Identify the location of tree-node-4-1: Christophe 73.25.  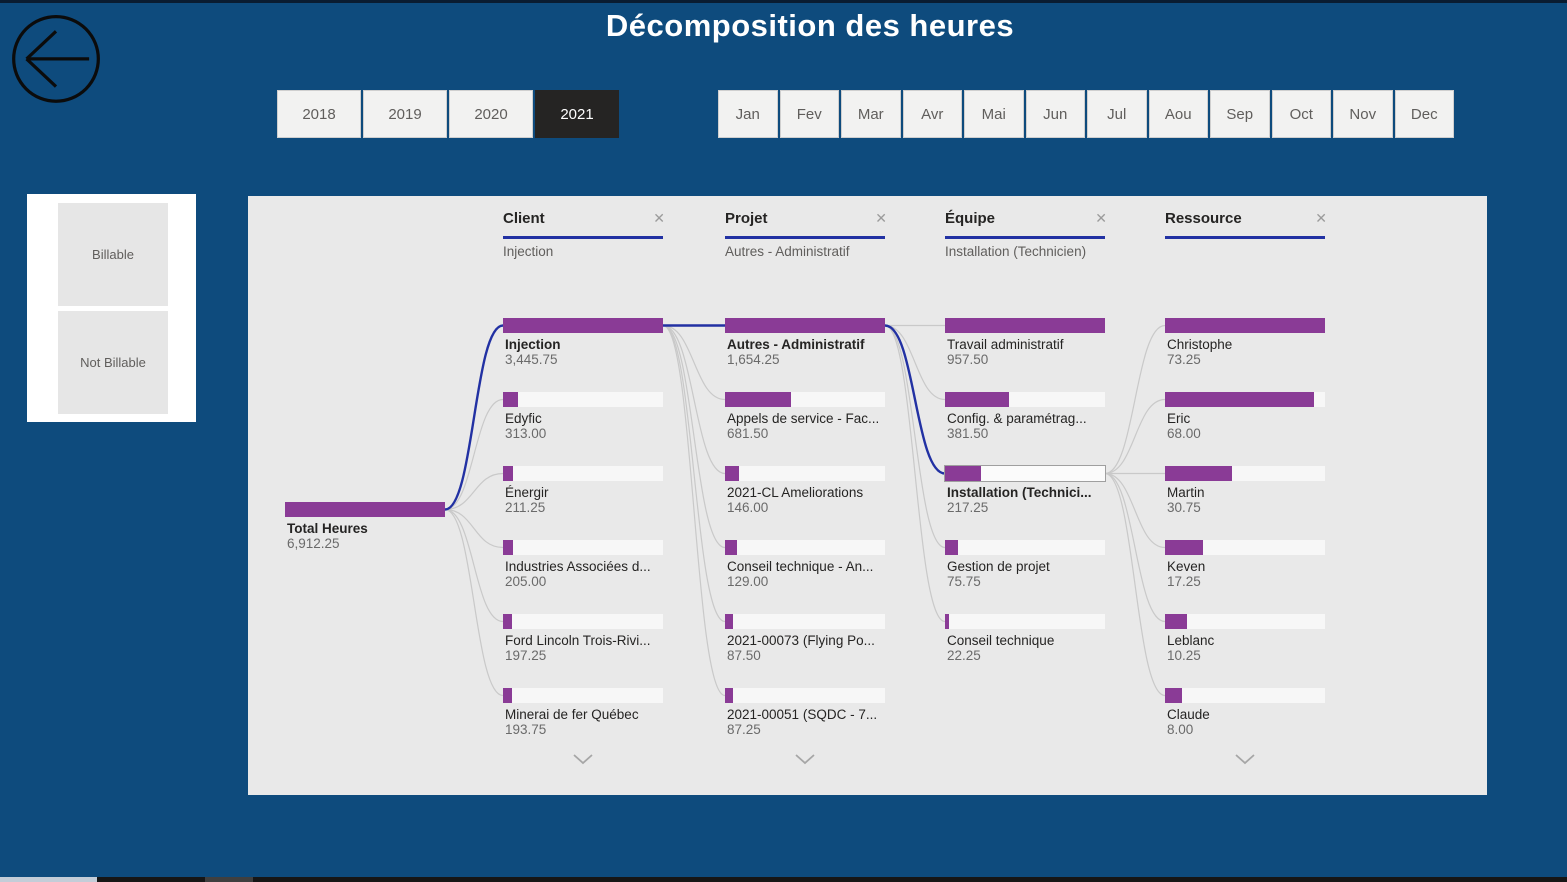
(1251, 342).